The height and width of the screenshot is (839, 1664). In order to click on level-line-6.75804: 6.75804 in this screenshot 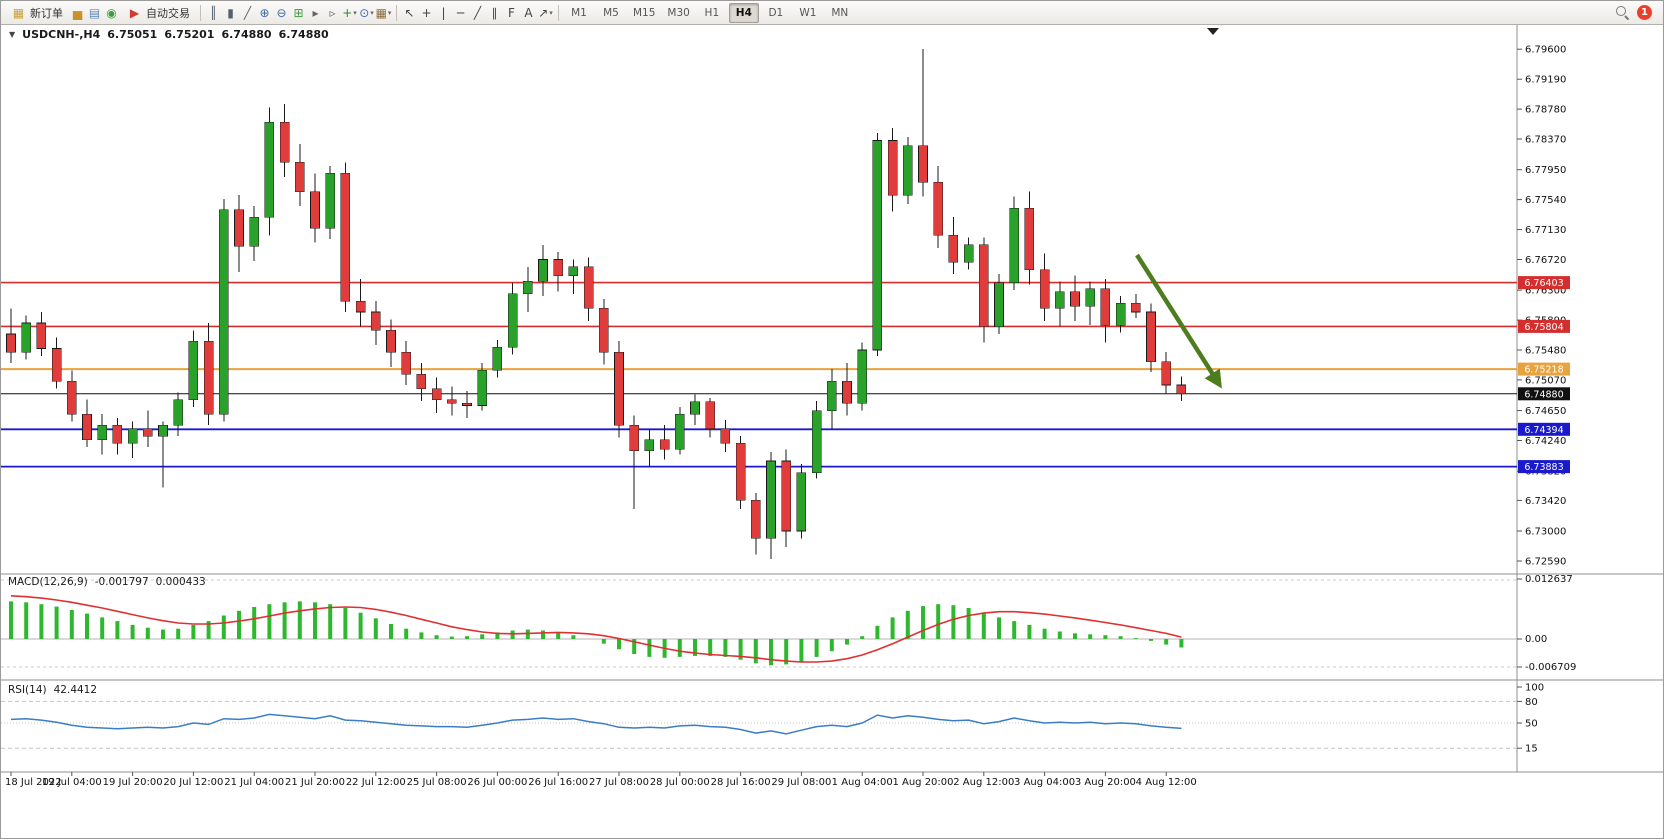, I will do `click(785, 326)`.